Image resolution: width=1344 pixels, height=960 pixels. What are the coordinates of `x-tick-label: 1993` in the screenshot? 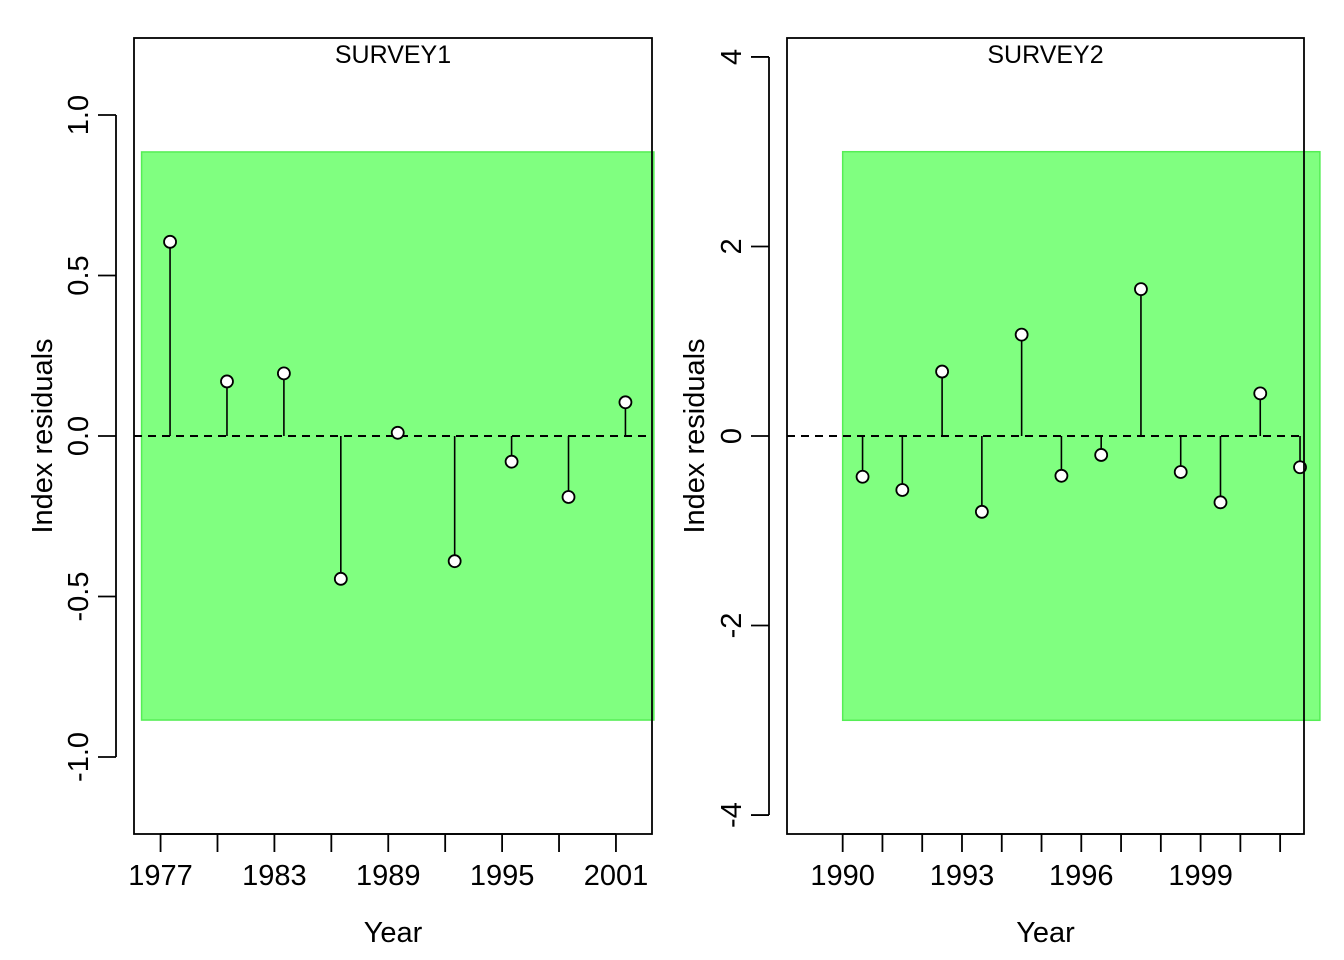 It's located at (962, 876).